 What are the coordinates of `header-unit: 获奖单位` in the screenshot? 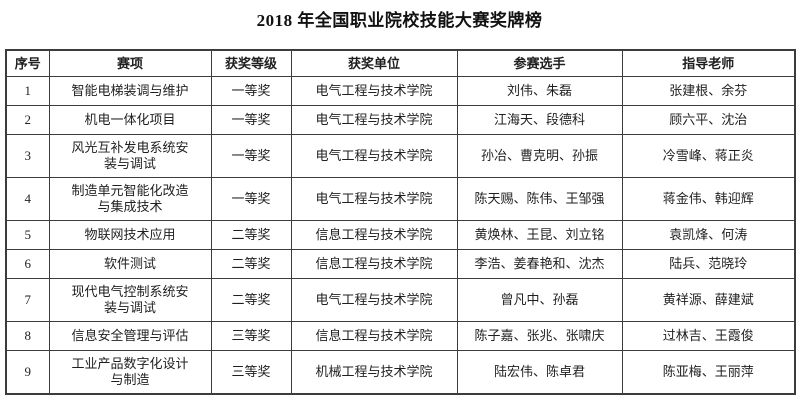 It's located at (374, 63).